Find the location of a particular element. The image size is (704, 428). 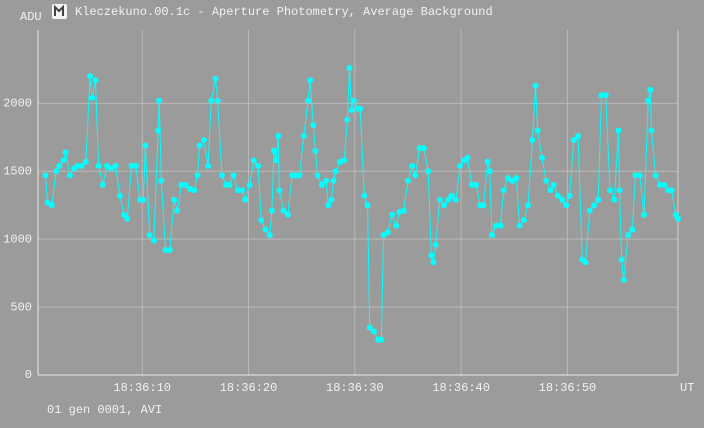

y-tick-label: 2000 is located at coordinates (17, 104).